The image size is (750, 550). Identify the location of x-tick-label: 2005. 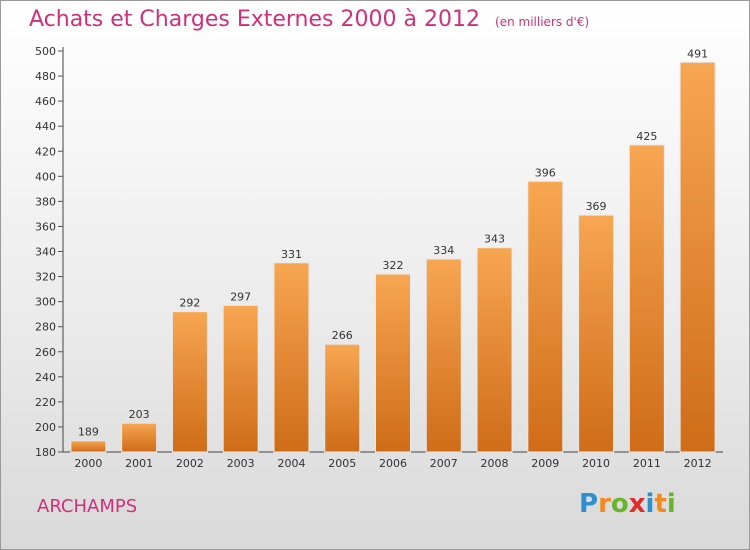
(342, 463).